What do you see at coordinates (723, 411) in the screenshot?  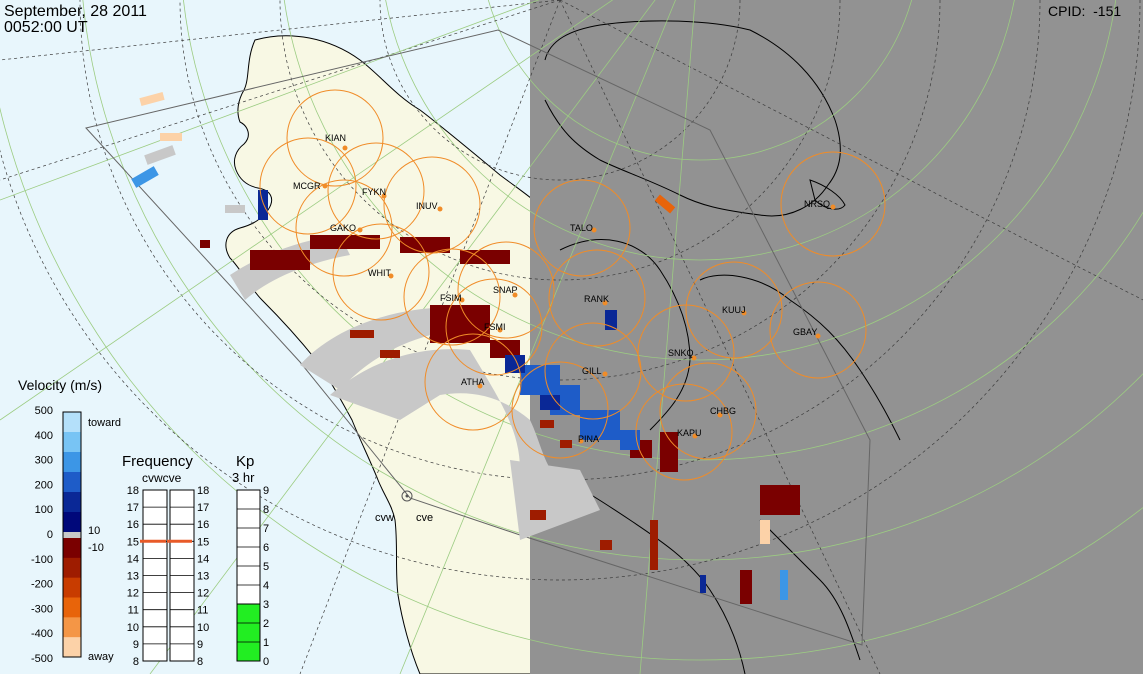 I see `station-label: CHBG` at bounding box center [723, 411].